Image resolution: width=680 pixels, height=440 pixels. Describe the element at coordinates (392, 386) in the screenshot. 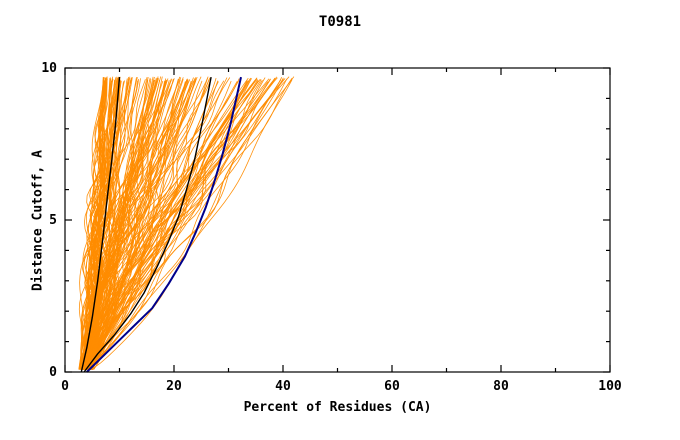

I see `x-tick-label: 60` at that location.